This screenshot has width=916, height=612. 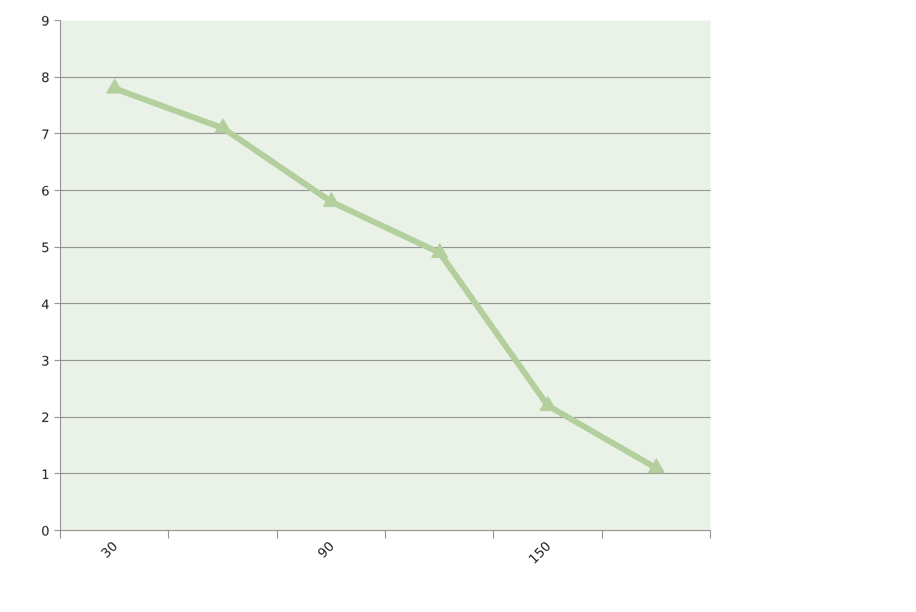 I want to click on x-tick-label: 90, so click(x=326, y=550).